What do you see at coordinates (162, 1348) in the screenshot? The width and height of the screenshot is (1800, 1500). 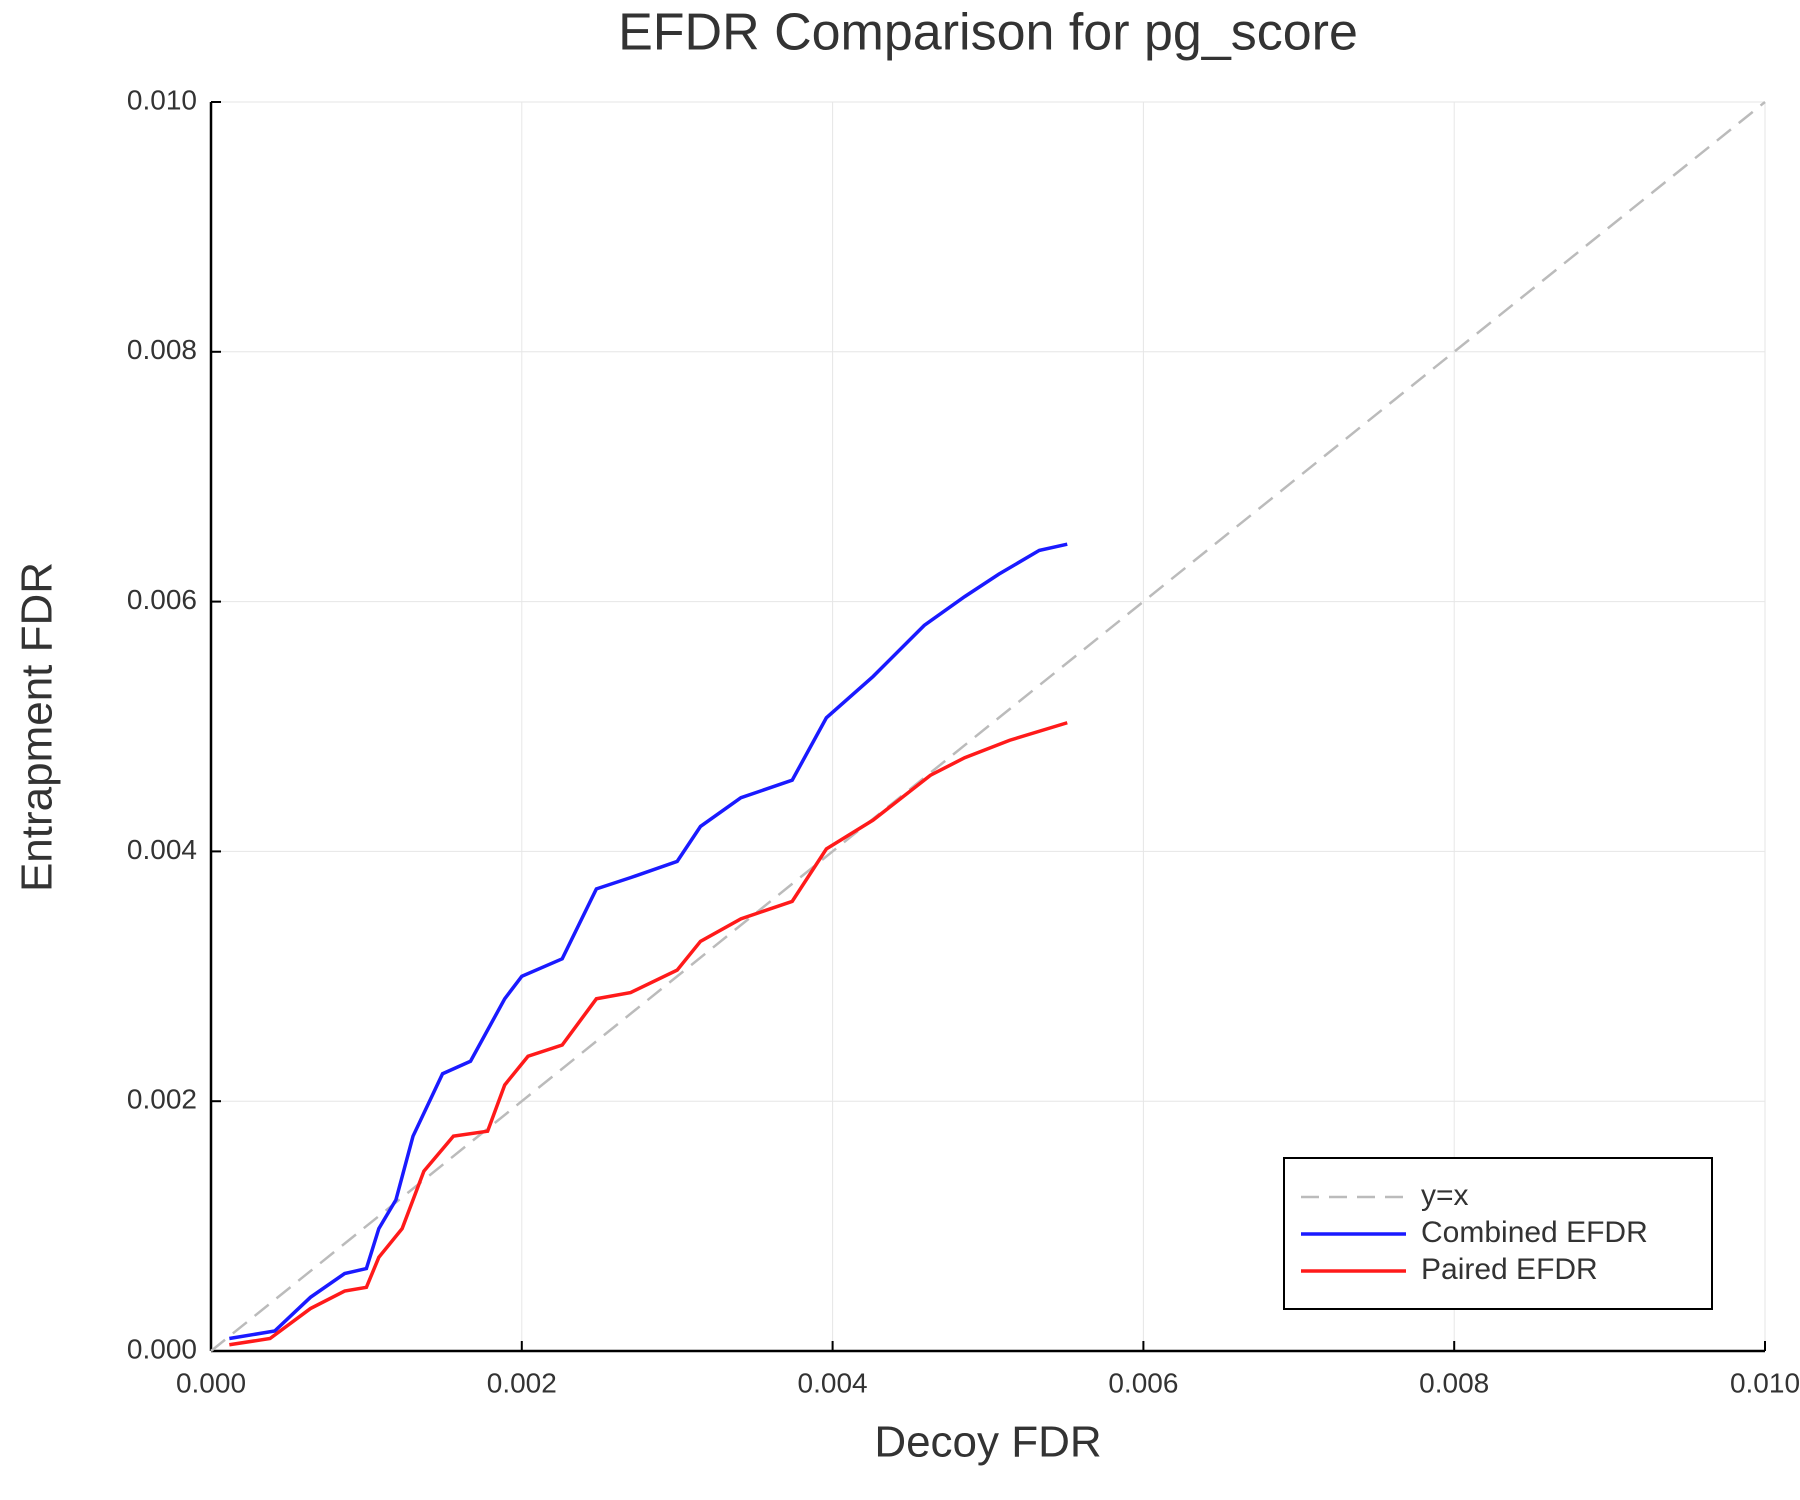 I see `y-tick-label: 0.000` at bounding box center [162, 1348].